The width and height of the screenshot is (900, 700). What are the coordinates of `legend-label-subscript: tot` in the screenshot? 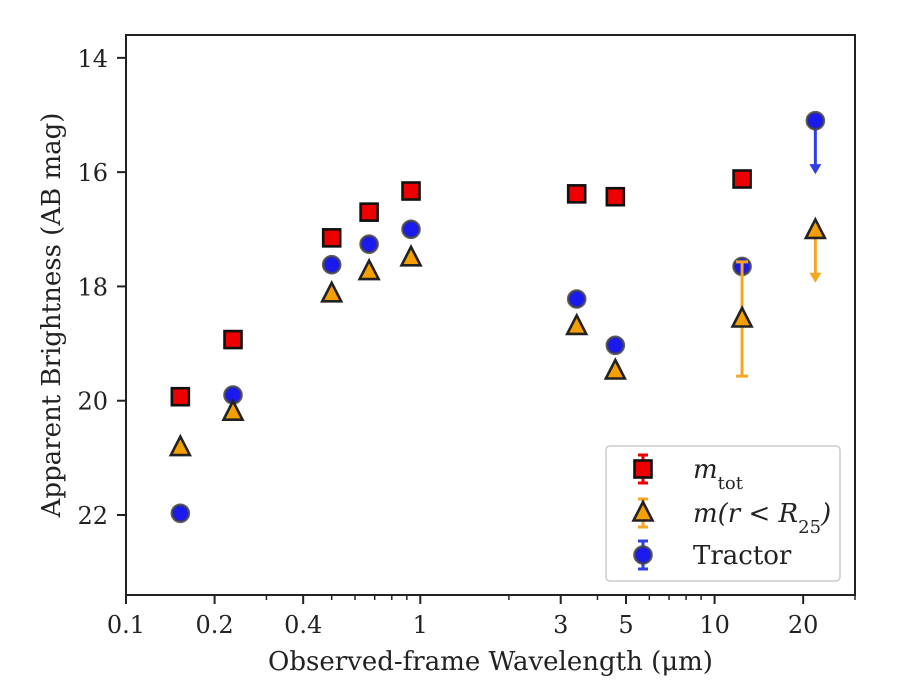 It's located at (731, 483).